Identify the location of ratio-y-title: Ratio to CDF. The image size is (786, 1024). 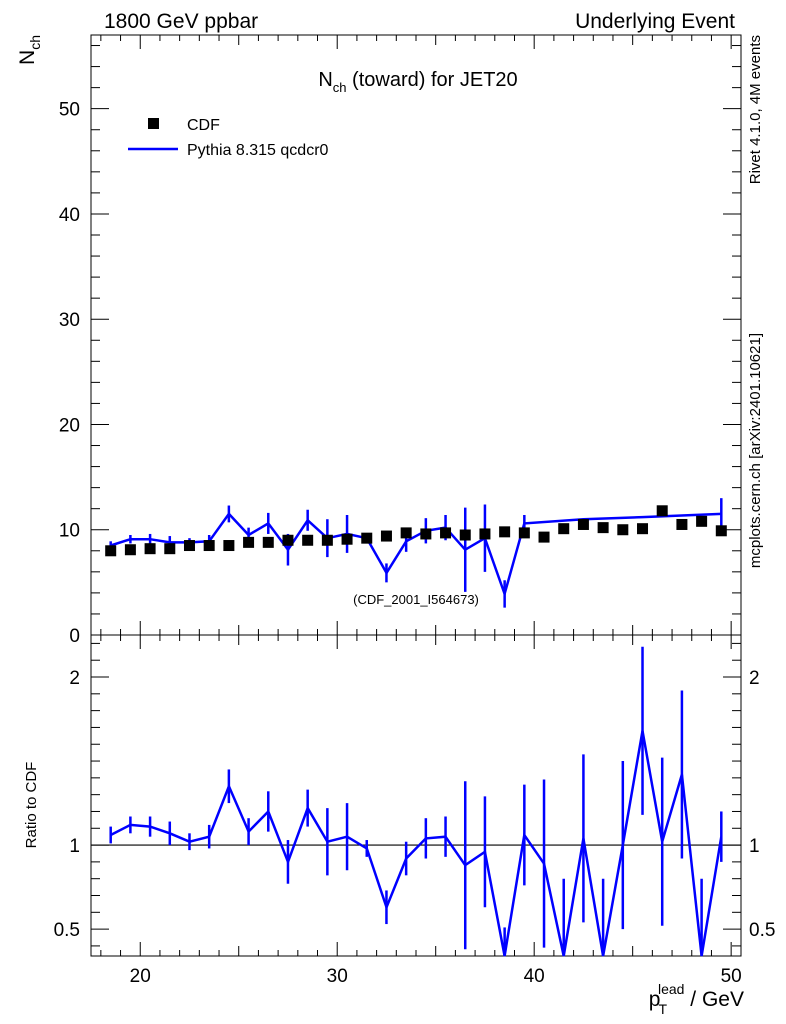
(31, 805).